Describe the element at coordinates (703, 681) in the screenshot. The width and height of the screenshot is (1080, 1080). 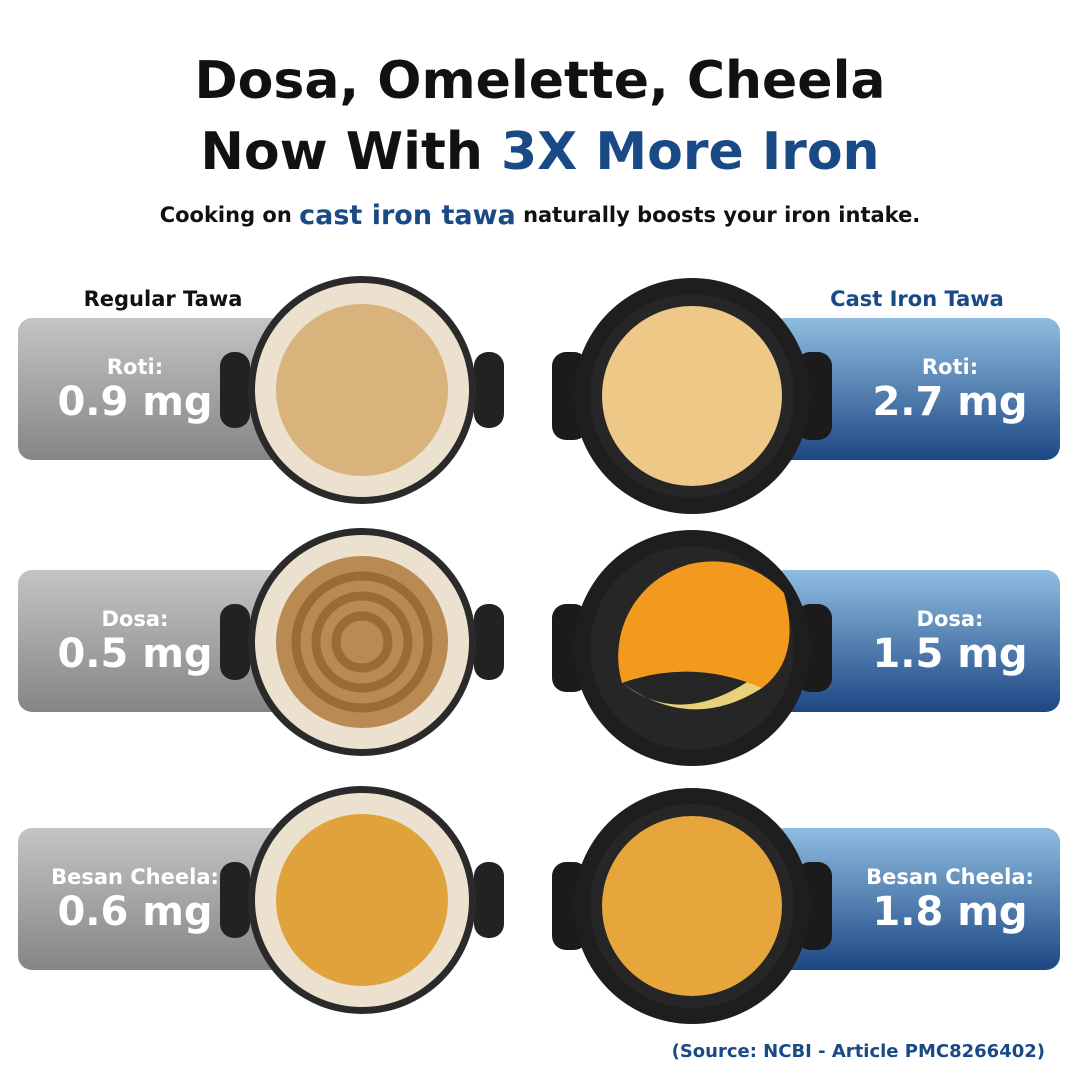
I see `dosa-filling` at that location.